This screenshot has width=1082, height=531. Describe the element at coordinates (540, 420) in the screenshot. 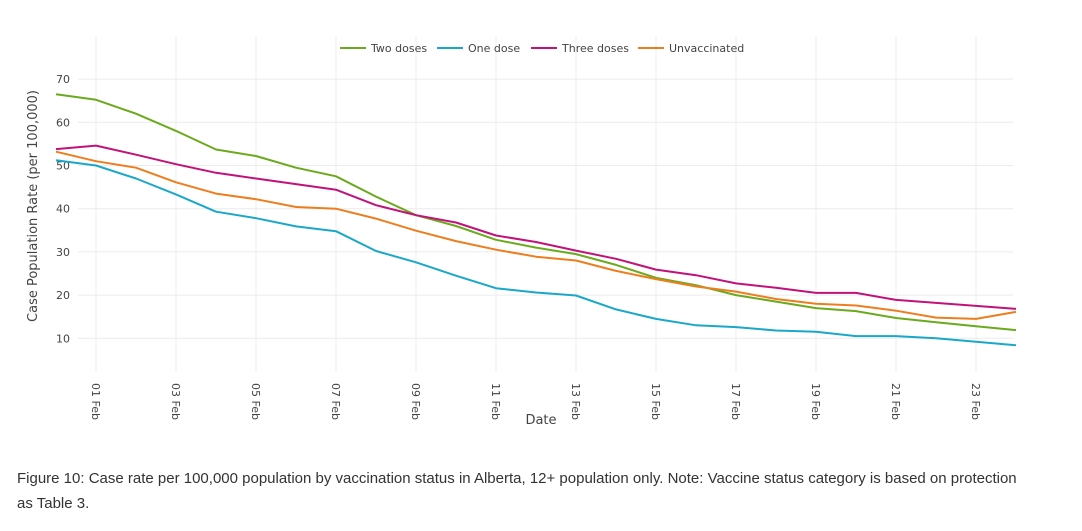

I see `x-axis-label: Date` at that location.